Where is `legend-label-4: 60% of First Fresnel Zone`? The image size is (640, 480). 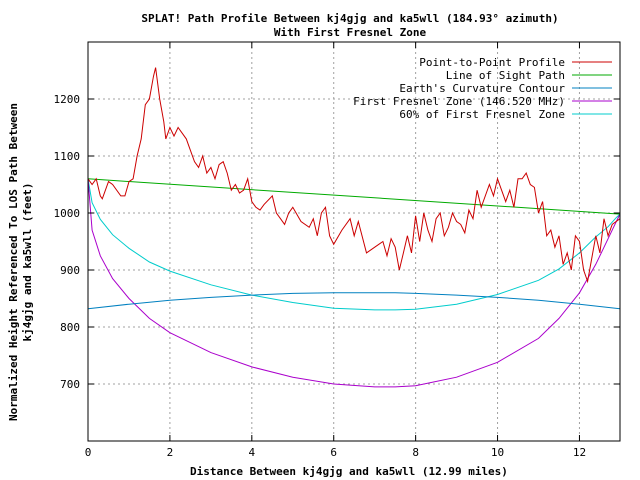 legend-label-4: 60% of First Fresnel Zone is located at coordinates (482, 114).